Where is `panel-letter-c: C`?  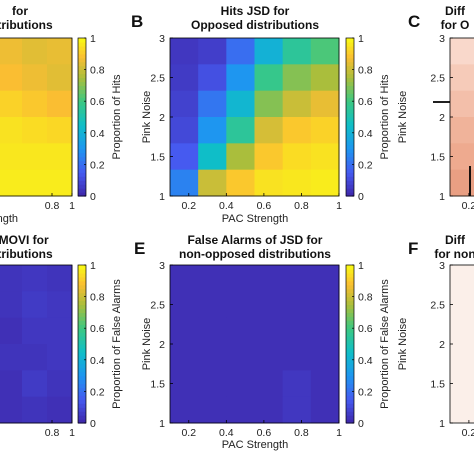
panel-letter-c: C is located at coordinates (414, 21).